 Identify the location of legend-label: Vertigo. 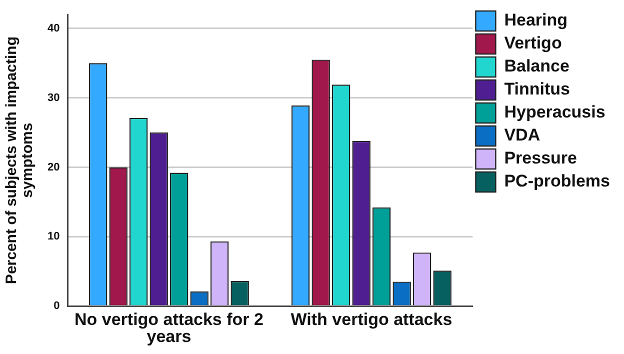
(533, 43).